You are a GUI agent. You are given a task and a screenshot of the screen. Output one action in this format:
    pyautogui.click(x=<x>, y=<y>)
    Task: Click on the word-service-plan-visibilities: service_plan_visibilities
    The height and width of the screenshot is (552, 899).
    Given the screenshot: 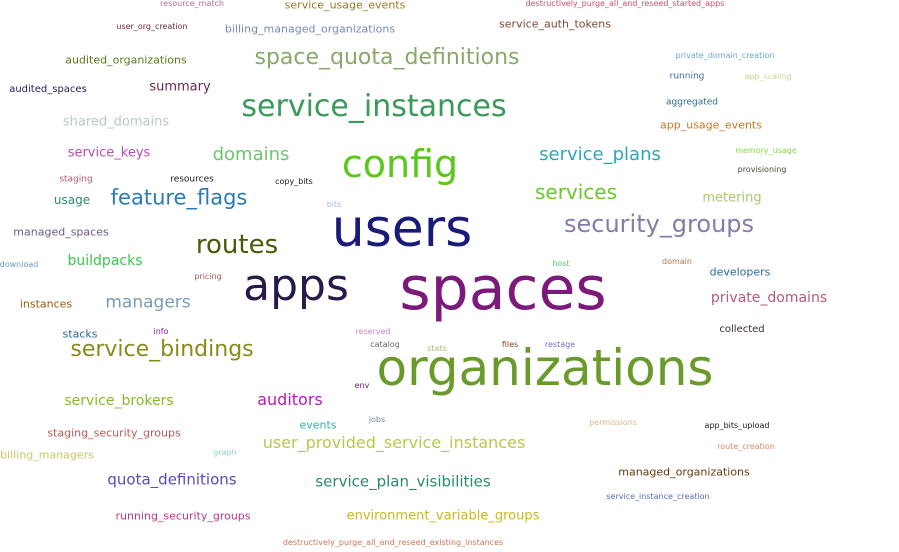 What is the action you would take?
    pyautogui.click(x=403, y=481)
    